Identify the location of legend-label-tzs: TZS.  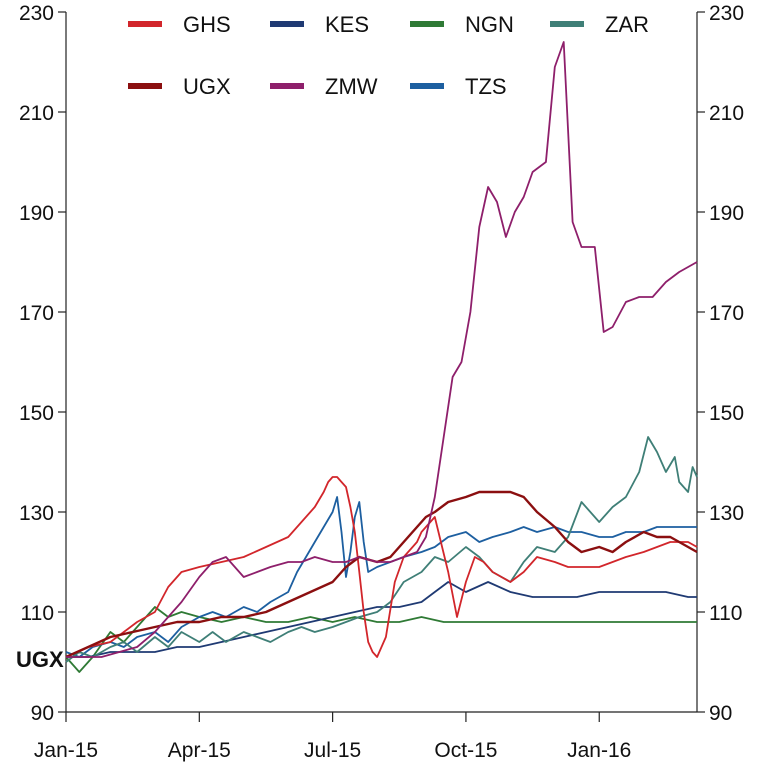
(486, 86).